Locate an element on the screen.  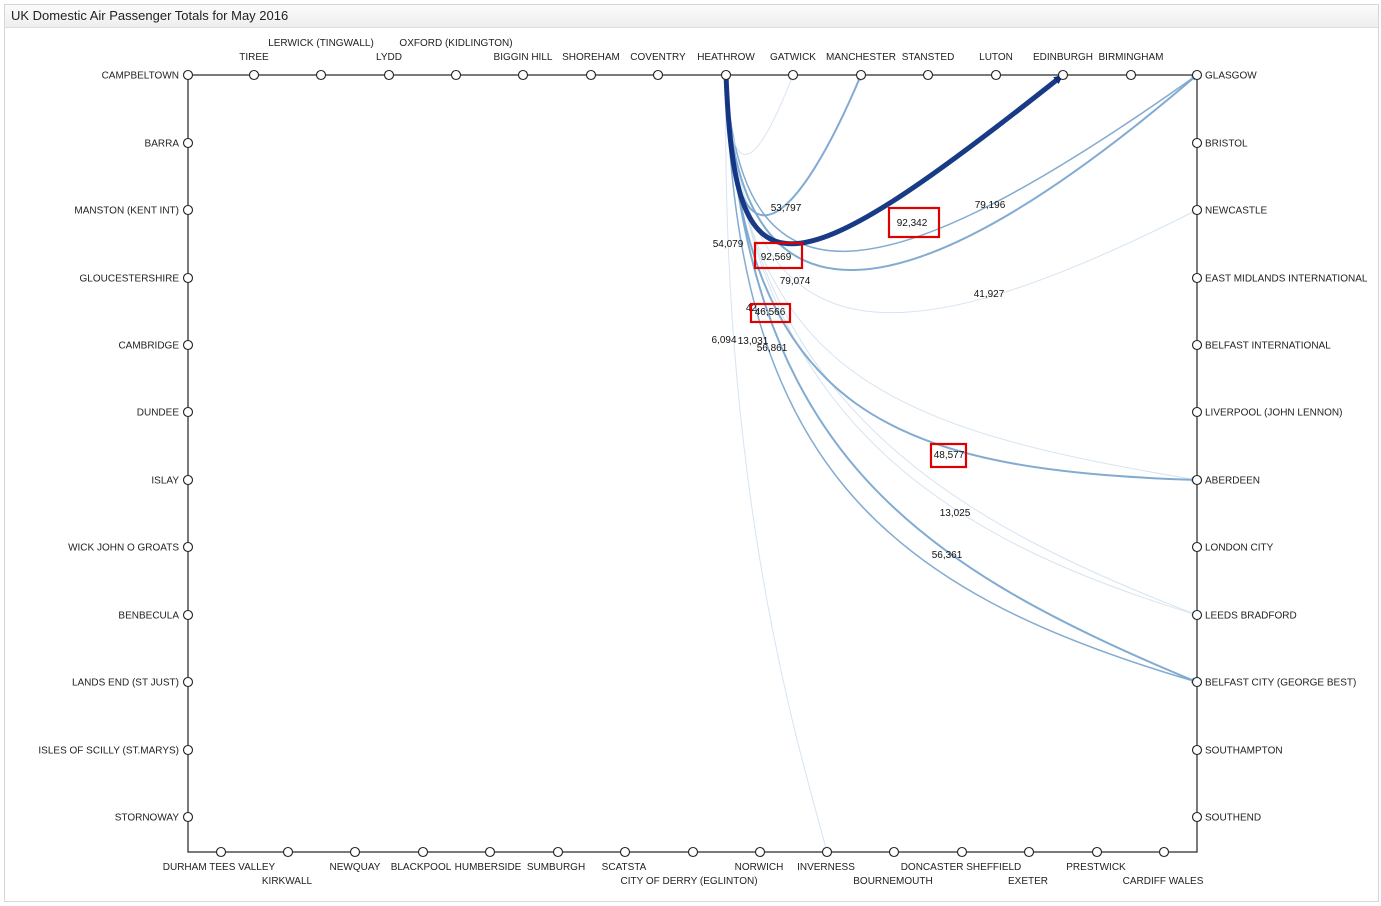
node-tiree is located at coordinates (254, 75).